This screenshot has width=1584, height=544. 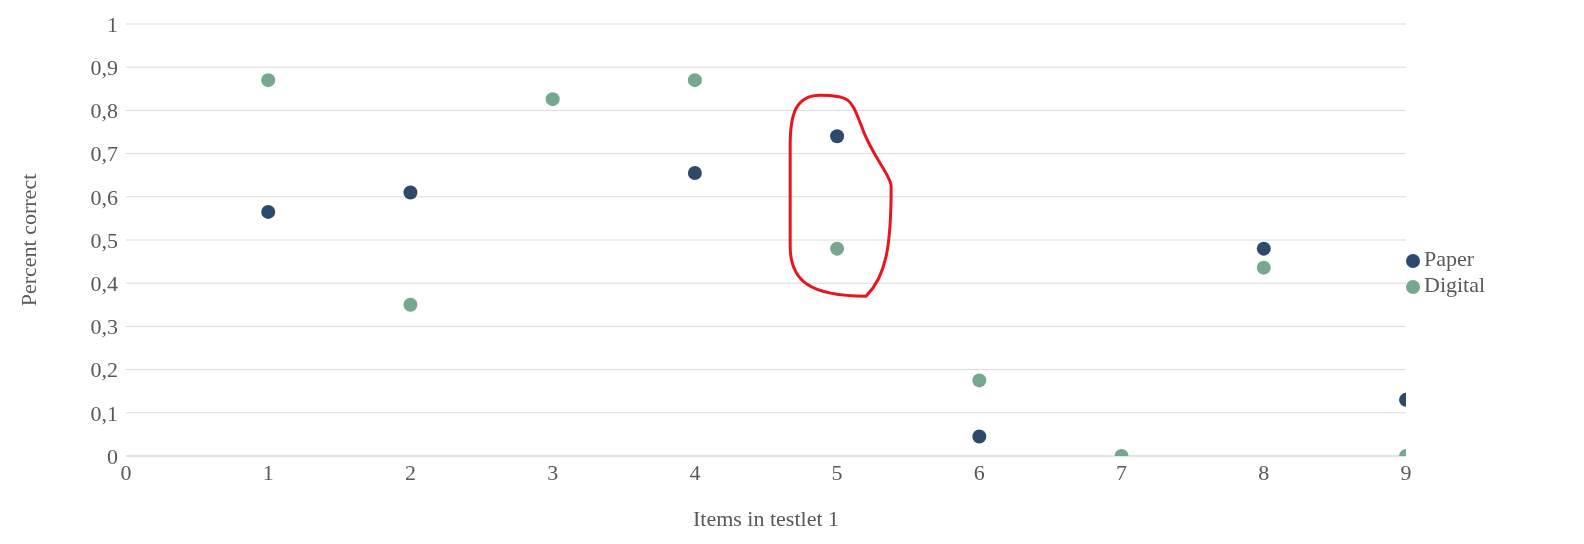 What do you see at coordinates (104, 240) in the screenshot?
I see `y-tick-label: 0,5` at bounding box center [104, 240].